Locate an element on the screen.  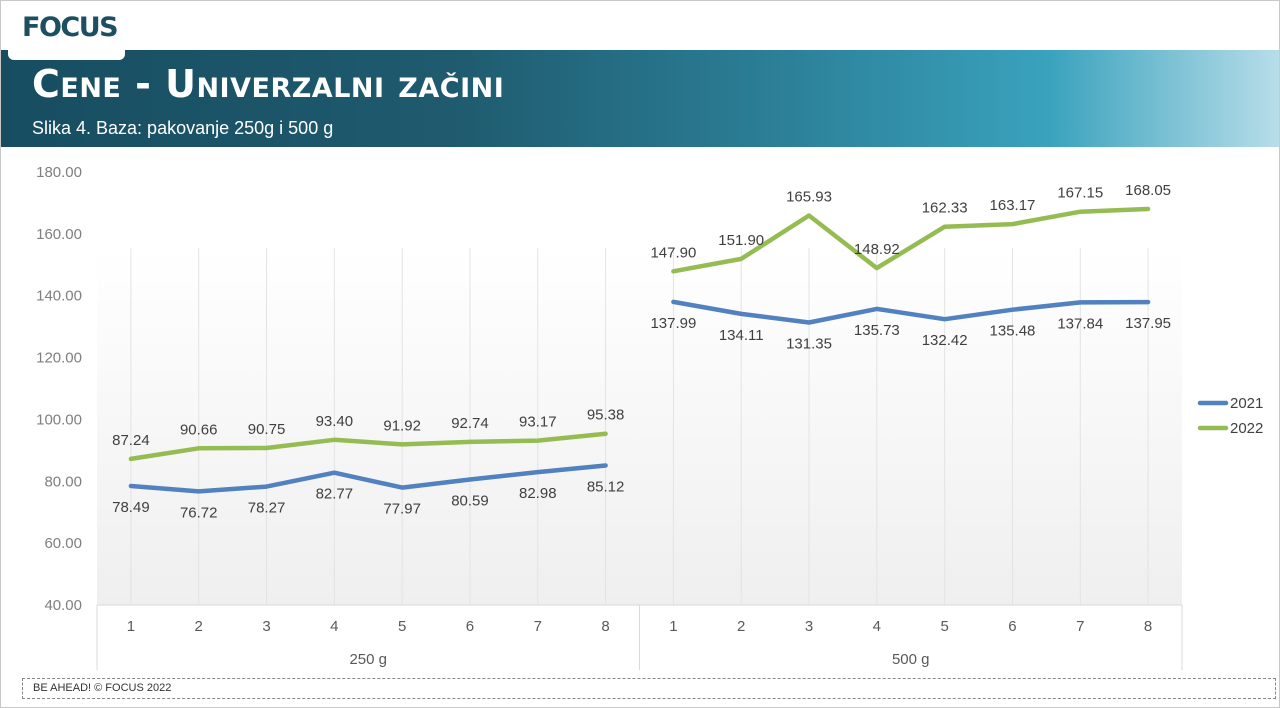
data-label-2021: 82.98 is located at coordinates (538, 493).